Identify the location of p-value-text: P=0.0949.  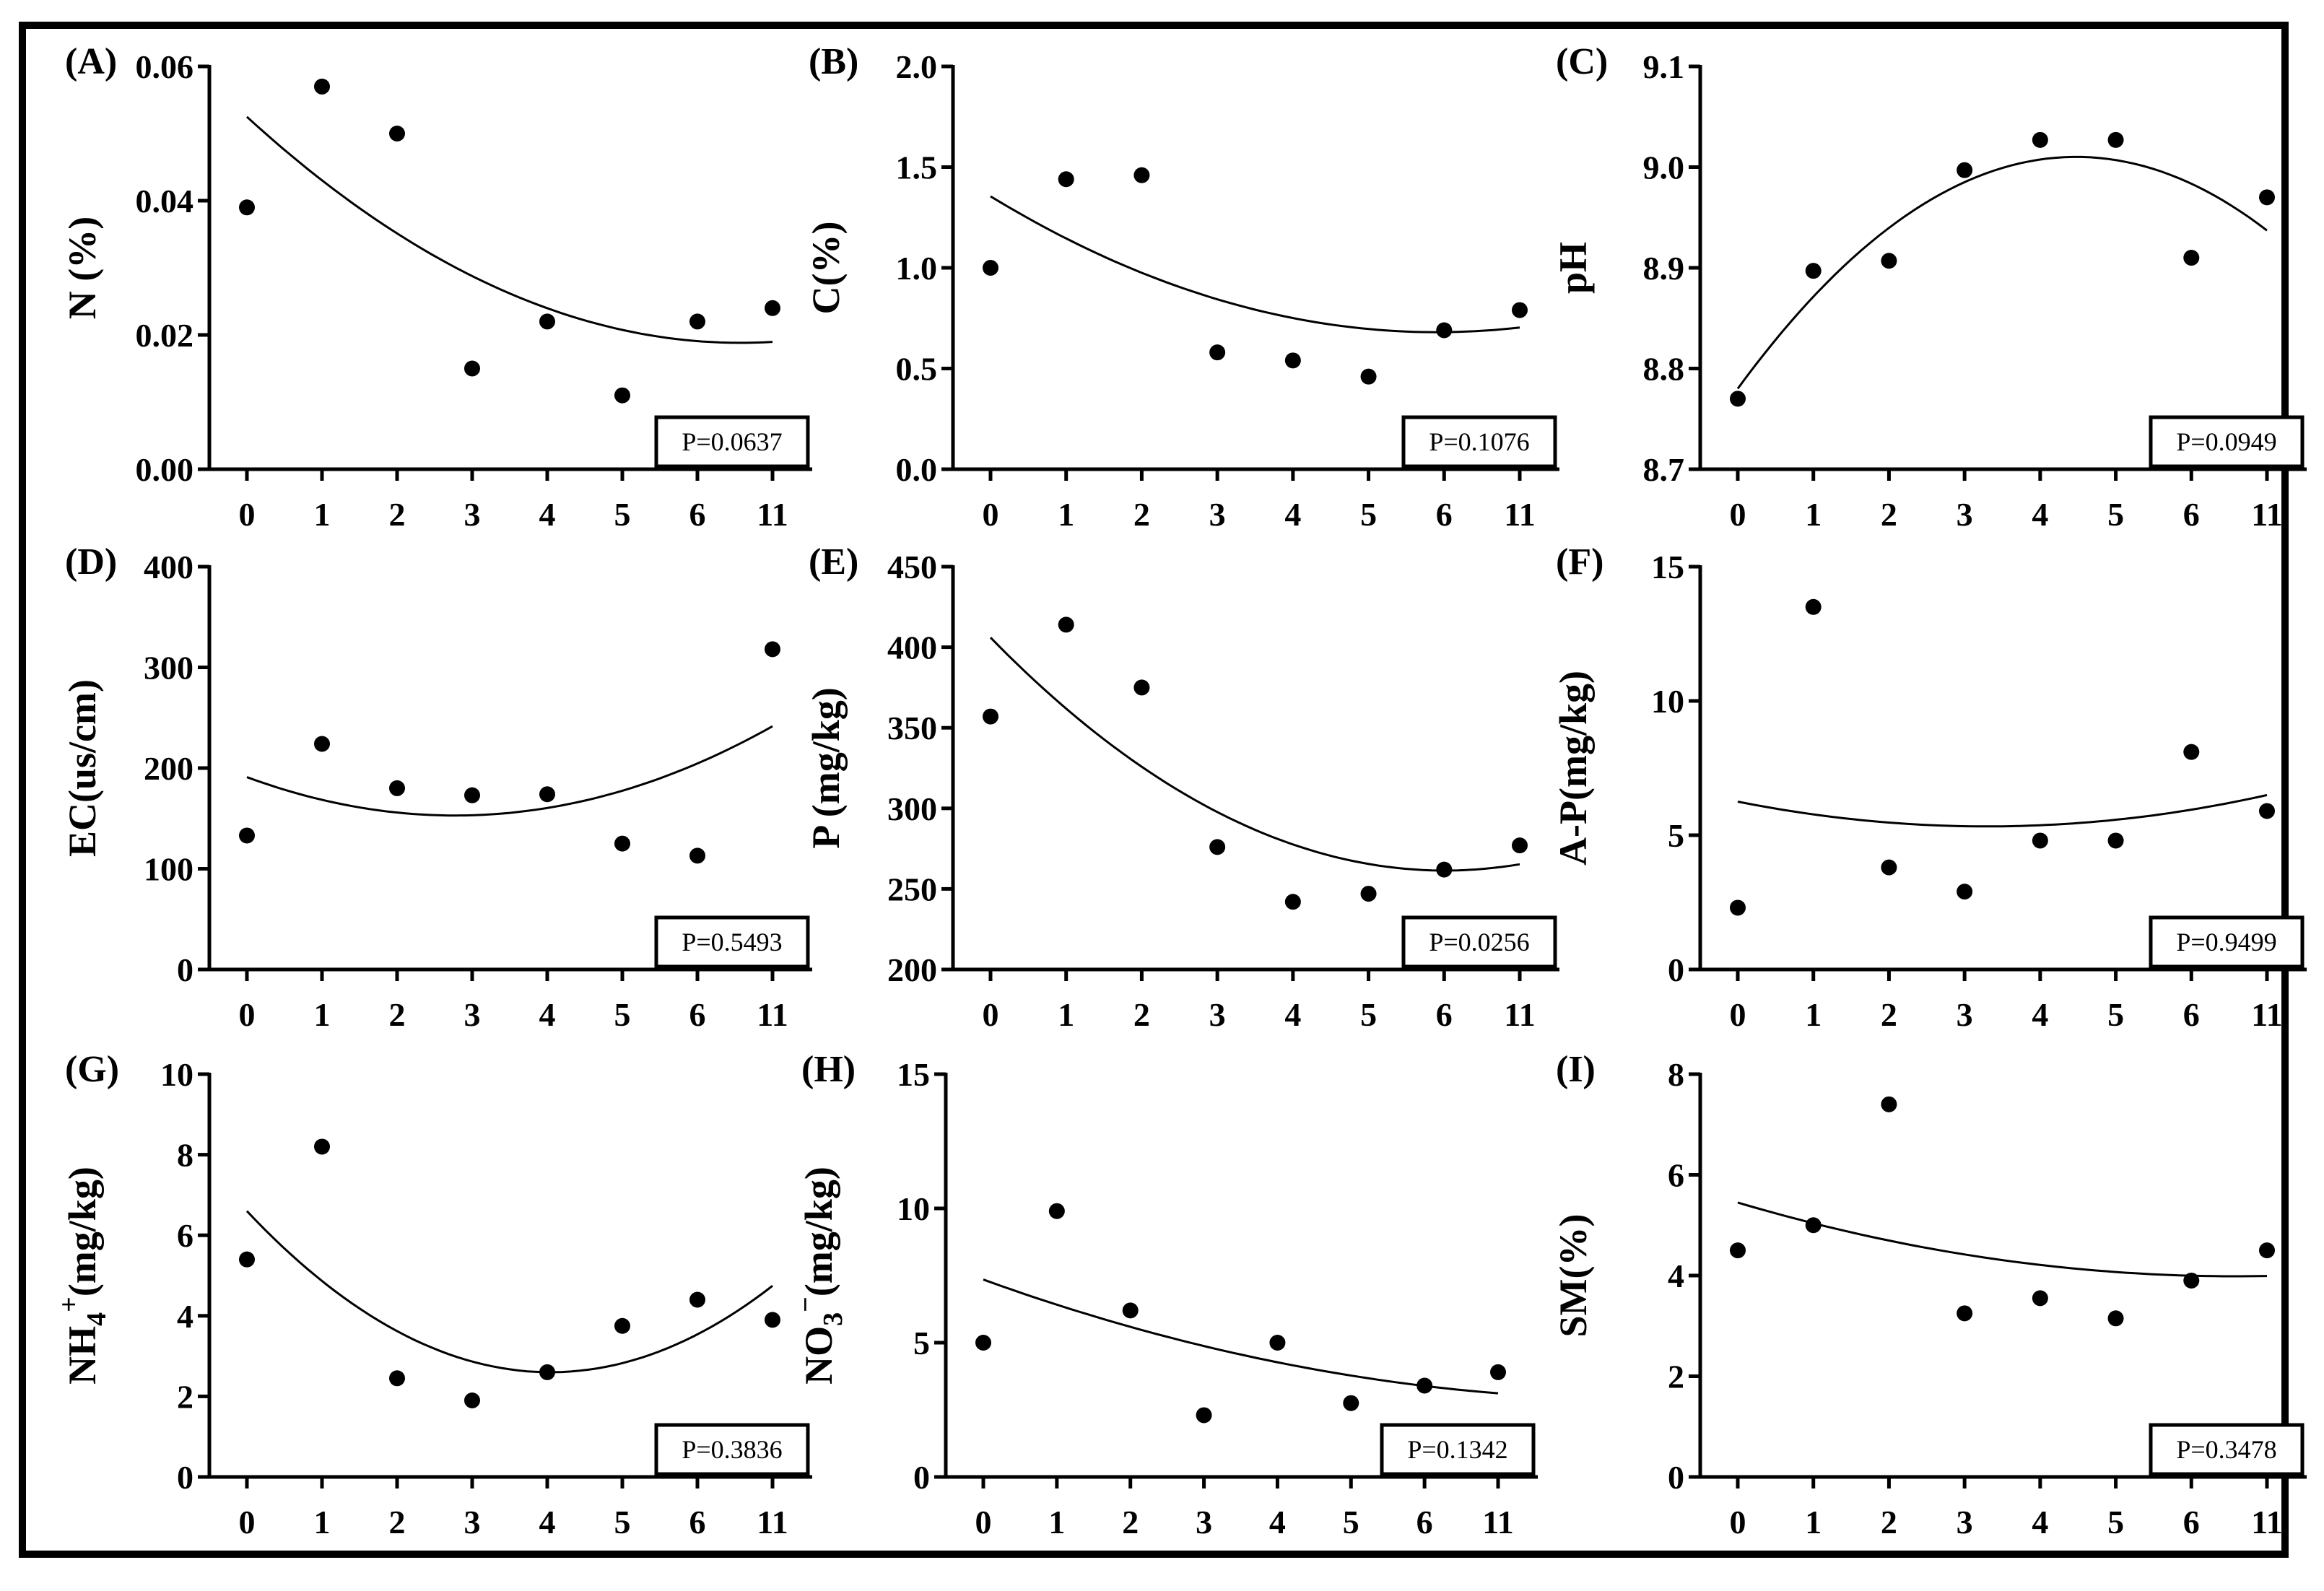
(2226, 441).